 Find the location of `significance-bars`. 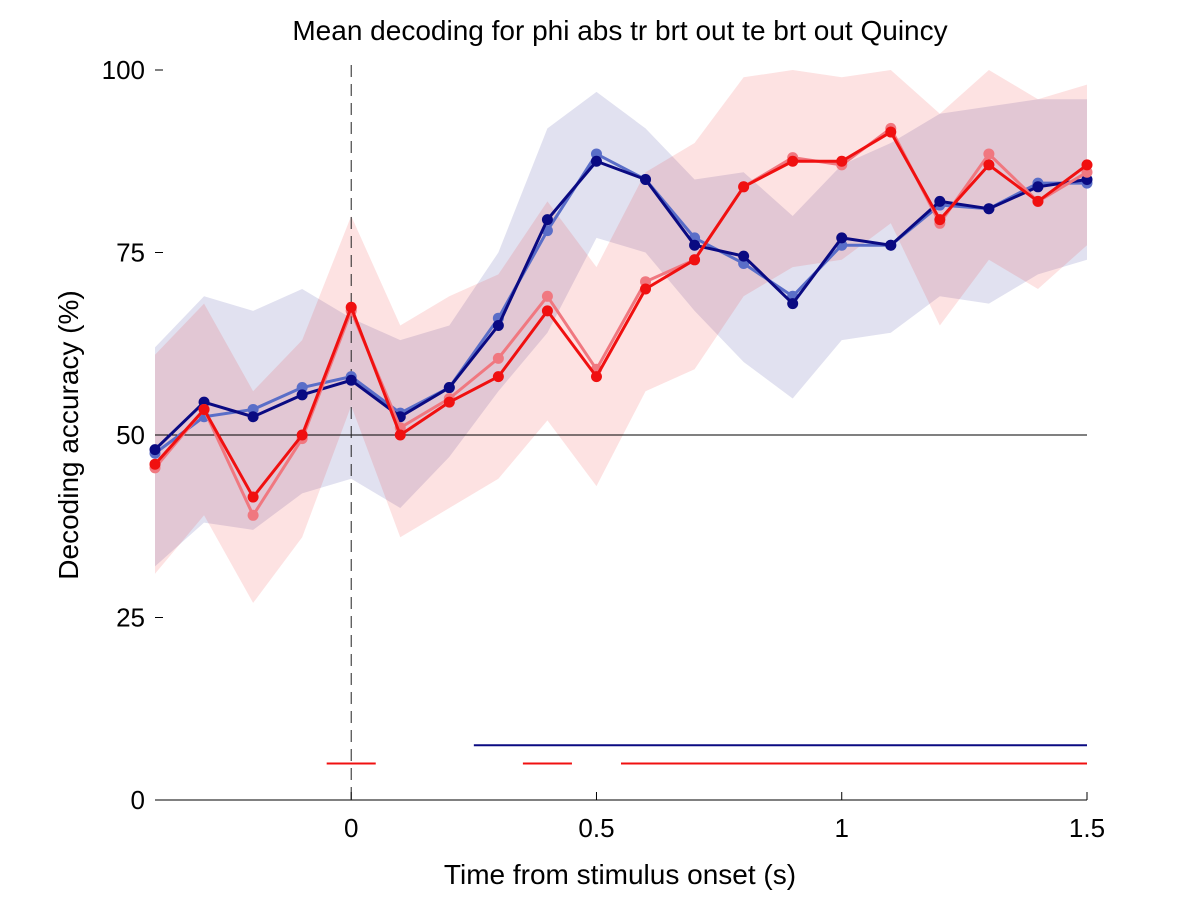

significance-bars is located at coordinates (706, 754).